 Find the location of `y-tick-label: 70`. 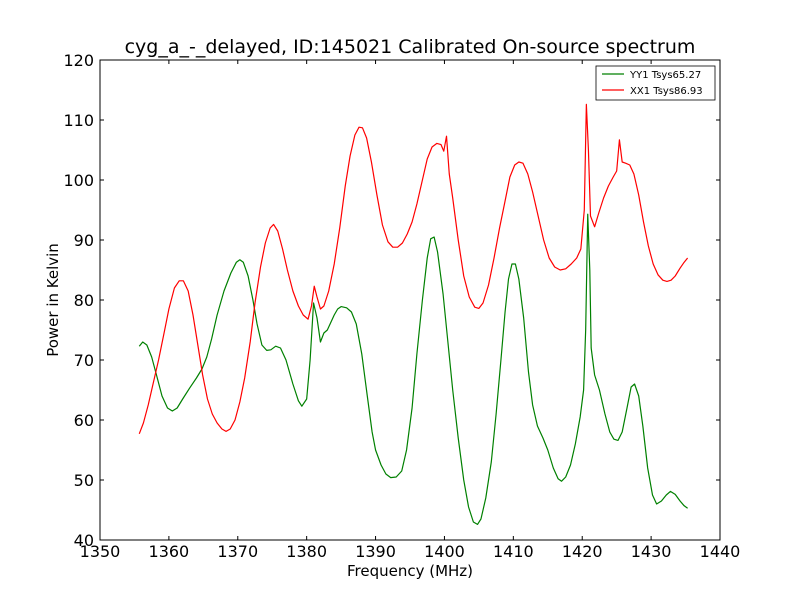

y-tick-label: 70 is located at coordinates (84, 360).